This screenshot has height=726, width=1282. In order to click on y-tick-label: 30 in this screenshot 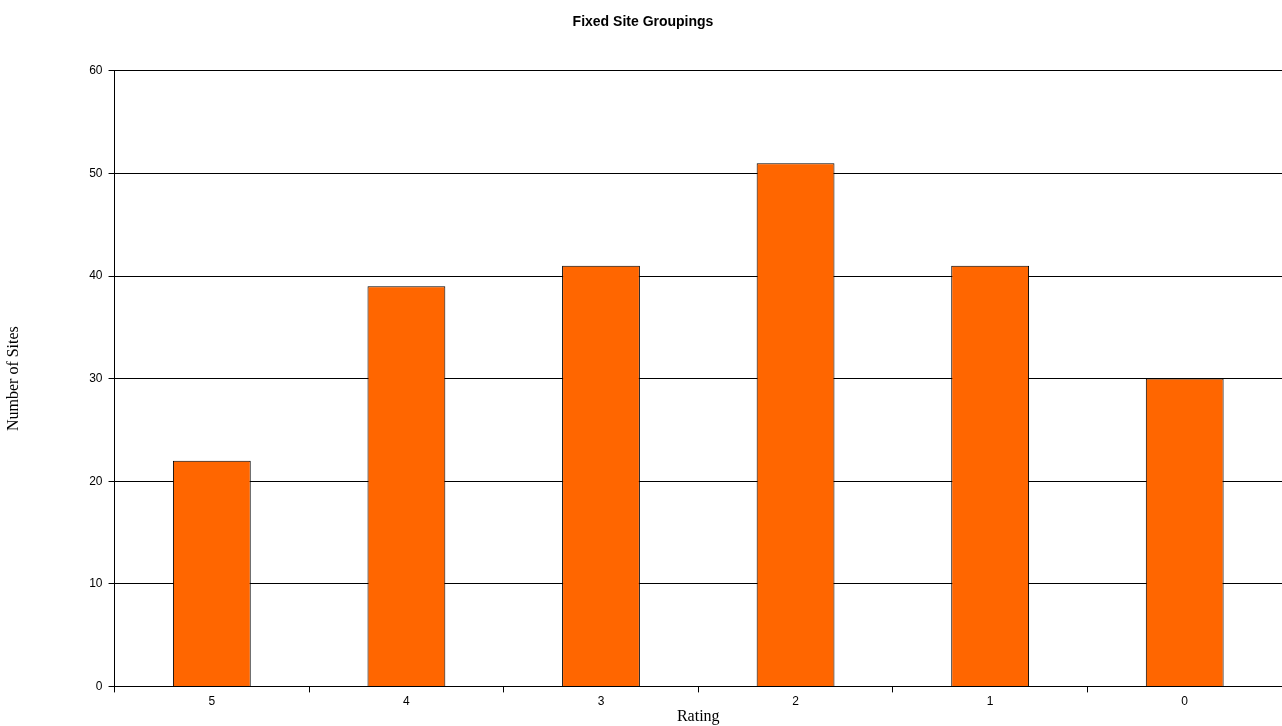, I will do `click(96, 377)`.